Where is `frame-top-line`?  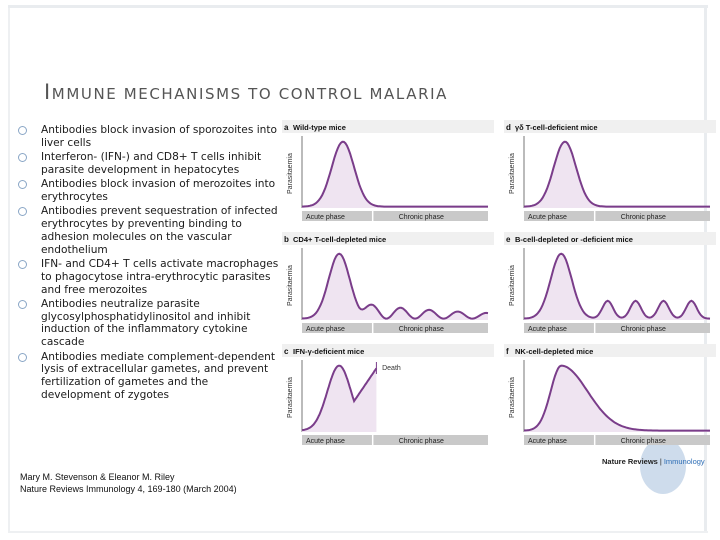
frame-top-line is located at coordinates (358, 6).